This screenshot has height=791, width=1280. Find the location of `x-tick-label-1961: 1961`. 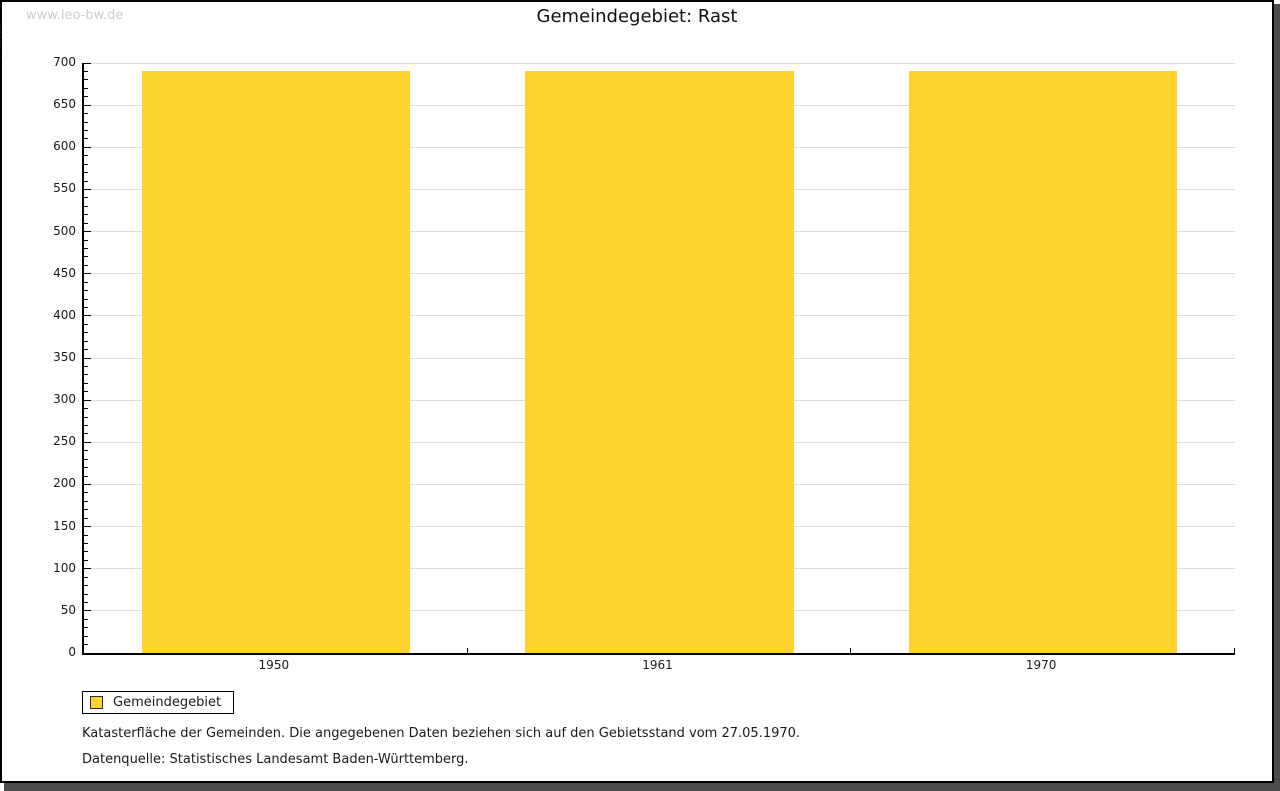

x-tick-label-1961: 1961 is located at coordinates (657, 665).